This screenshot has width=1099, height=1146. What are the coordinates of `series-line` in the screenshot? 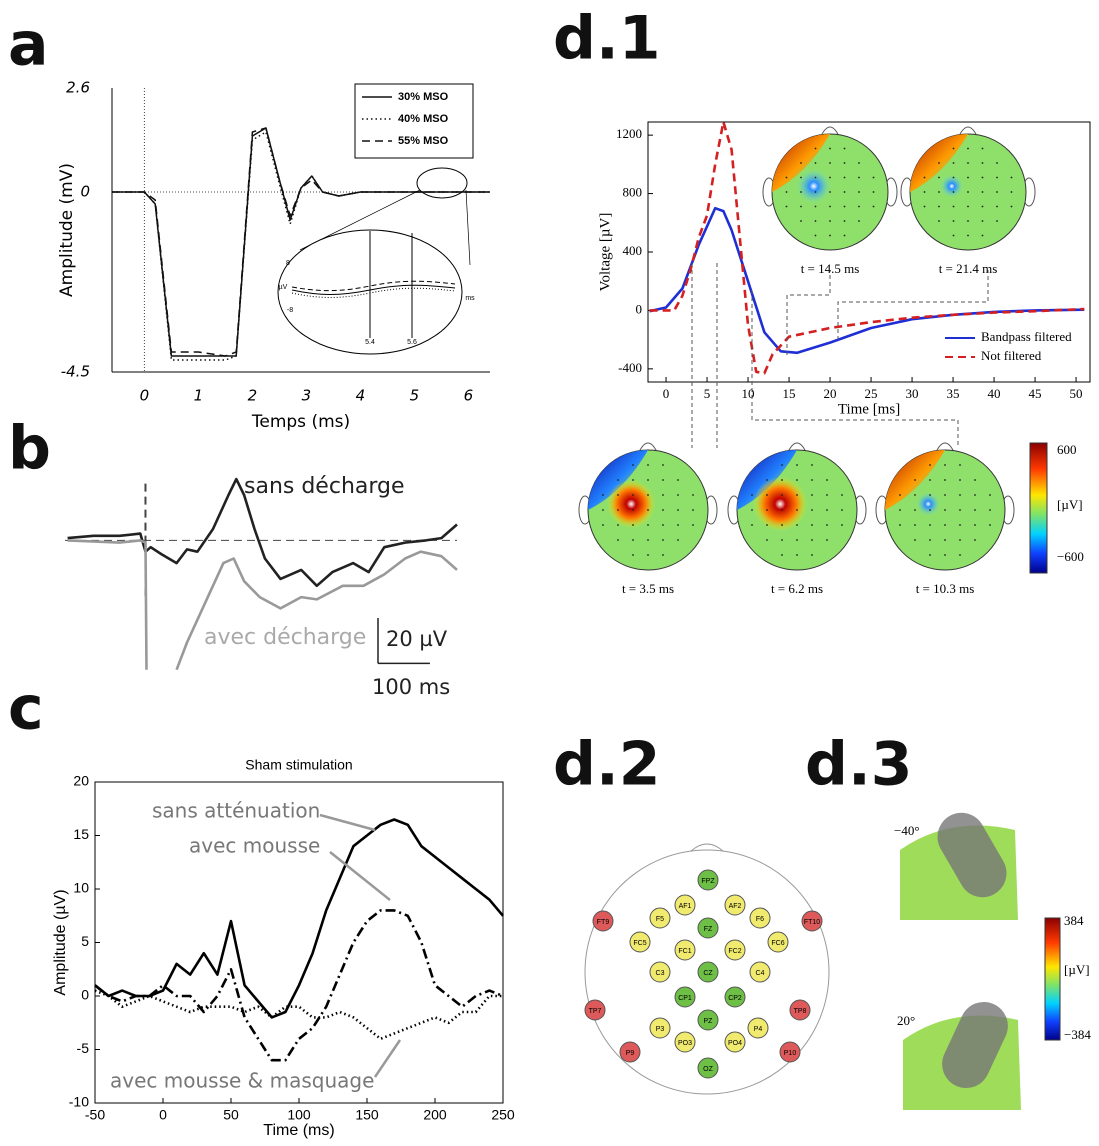 It's located at (262, 532).